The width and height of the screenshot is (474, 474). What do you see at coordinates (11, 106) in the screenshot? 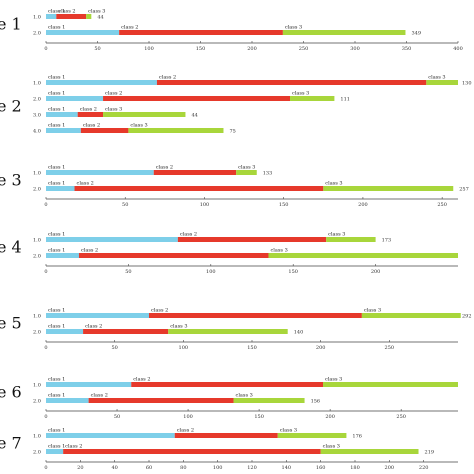
I see `panel-label: e 2` at bounding box center [11, 106].